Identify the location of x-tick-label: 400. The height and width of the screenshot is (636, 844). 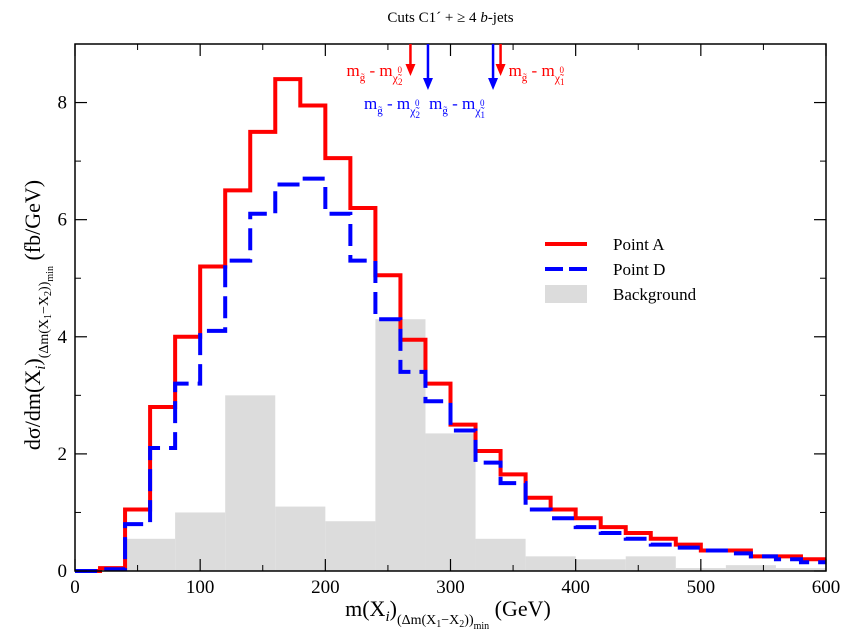
(575, 587).